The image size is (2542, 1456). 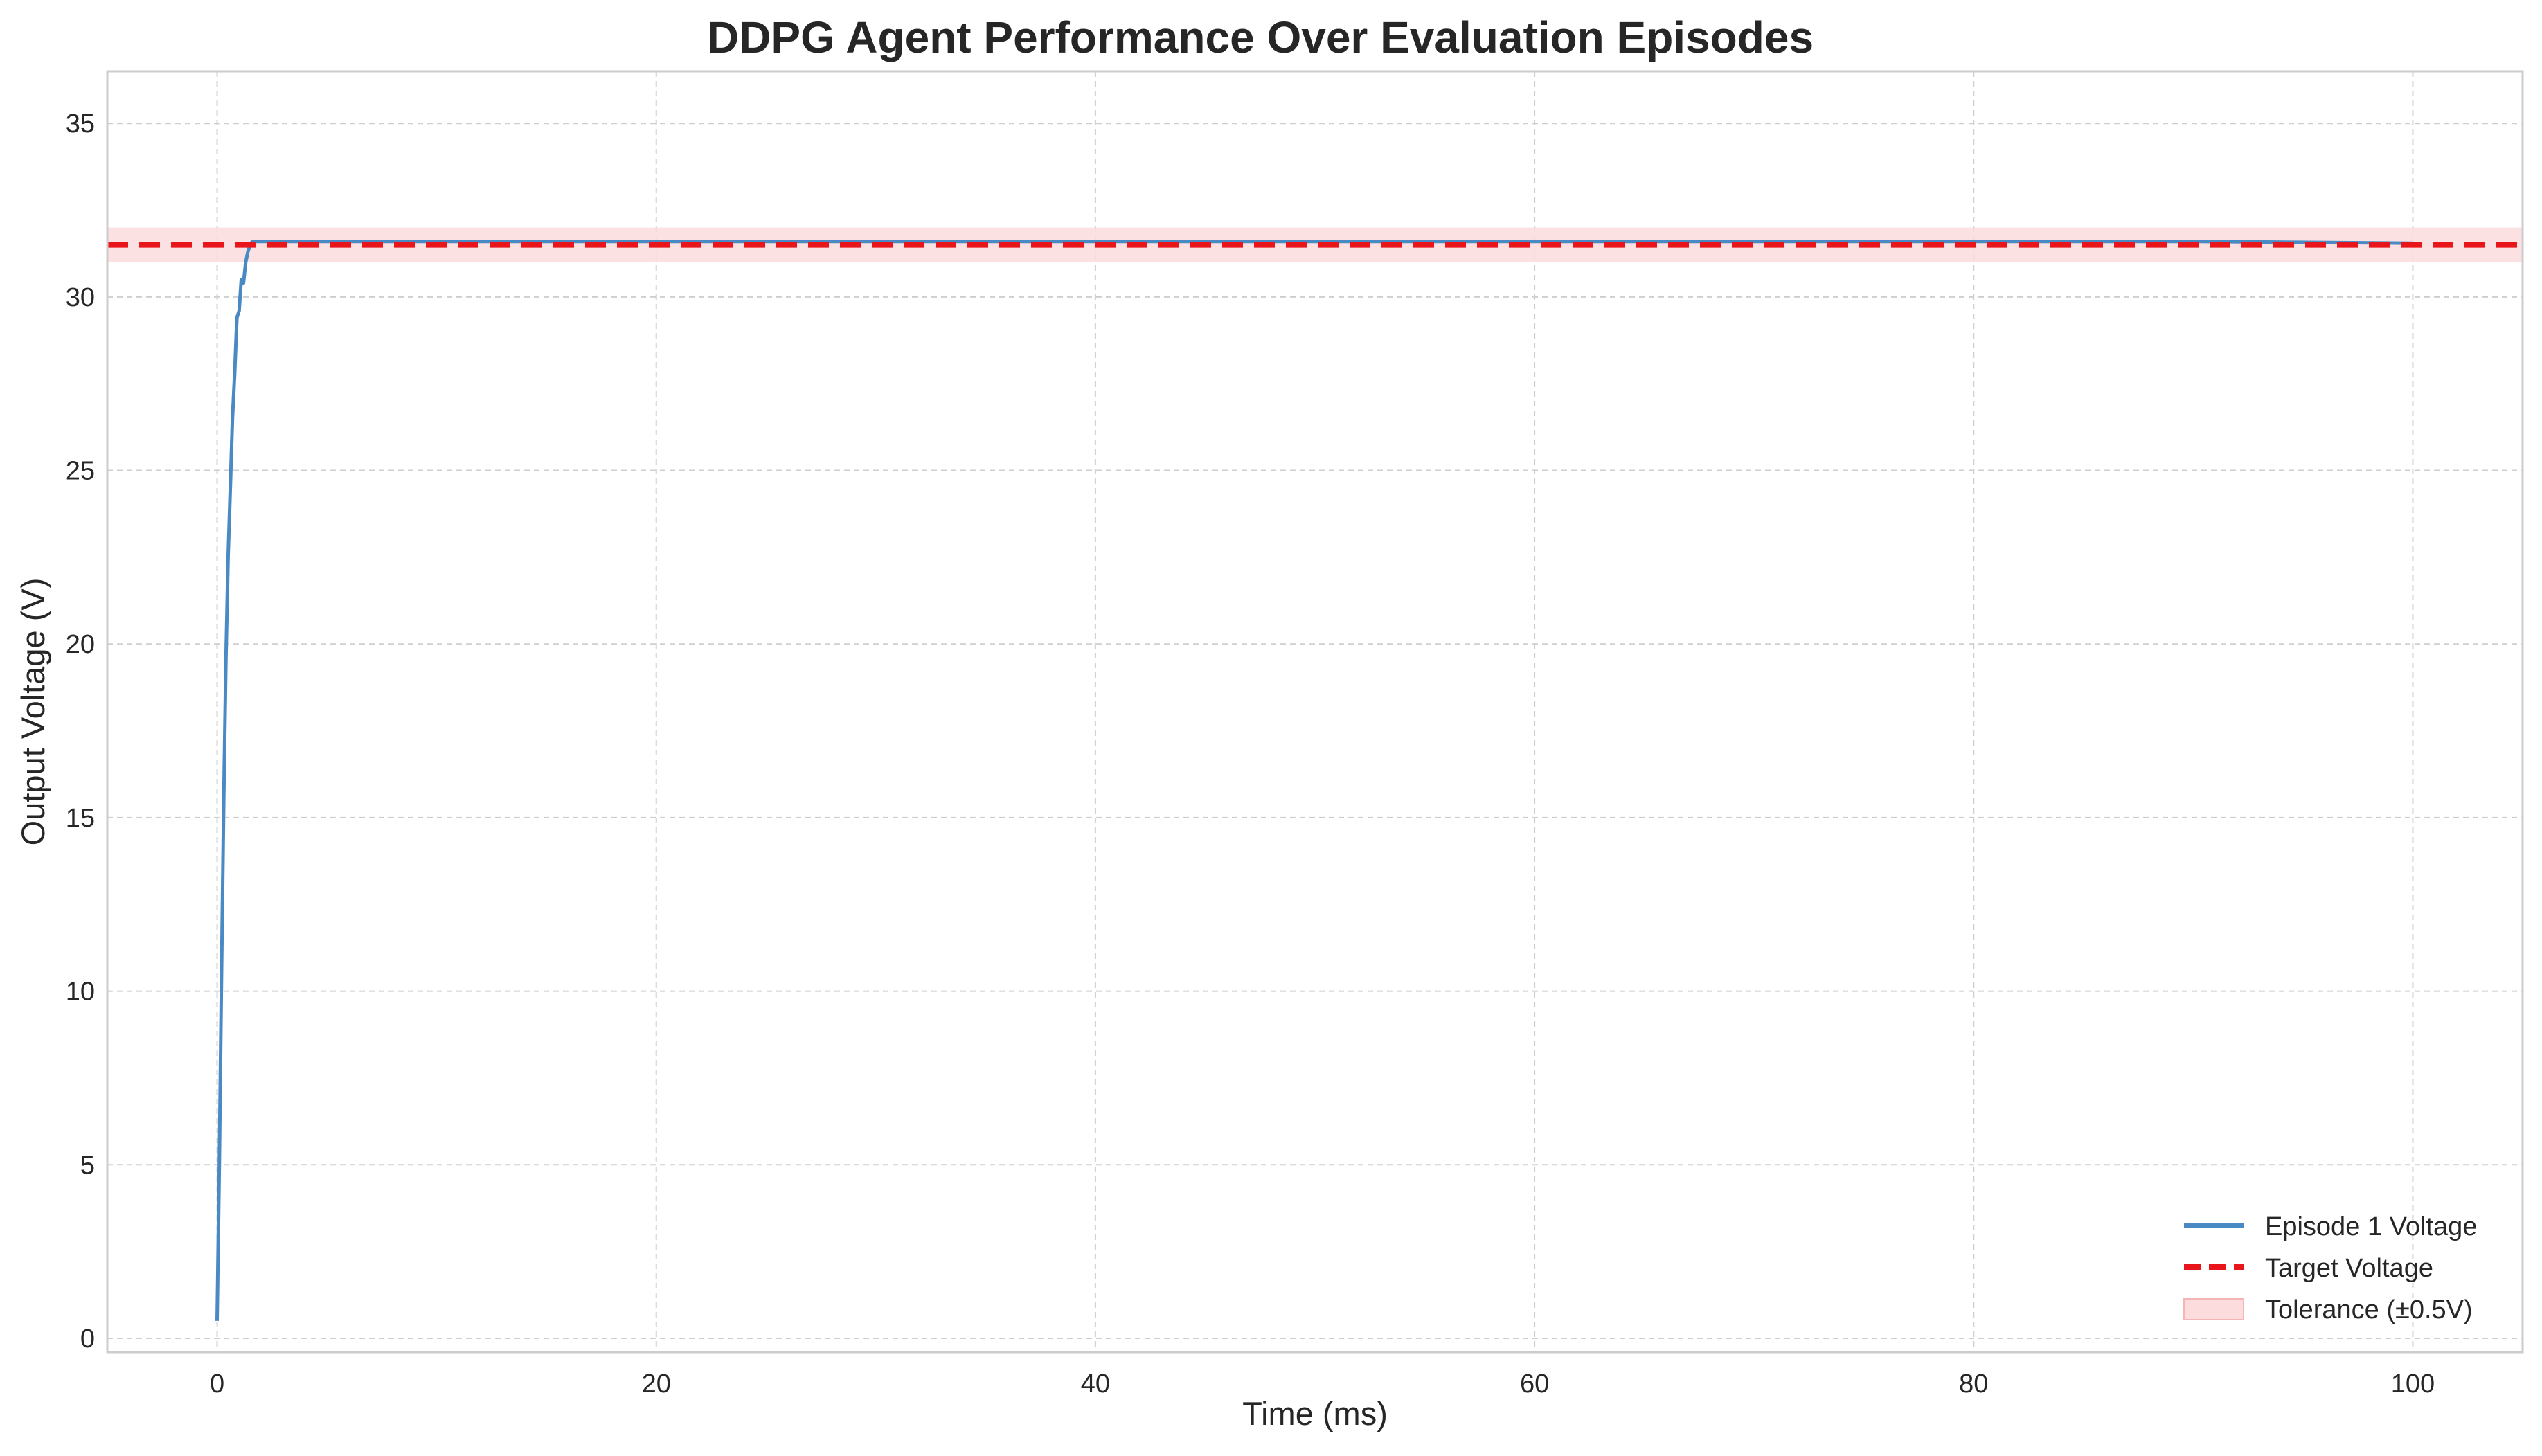 I want to click on y-axis-label: Output Voltage (V), so click(x=33, y=712).